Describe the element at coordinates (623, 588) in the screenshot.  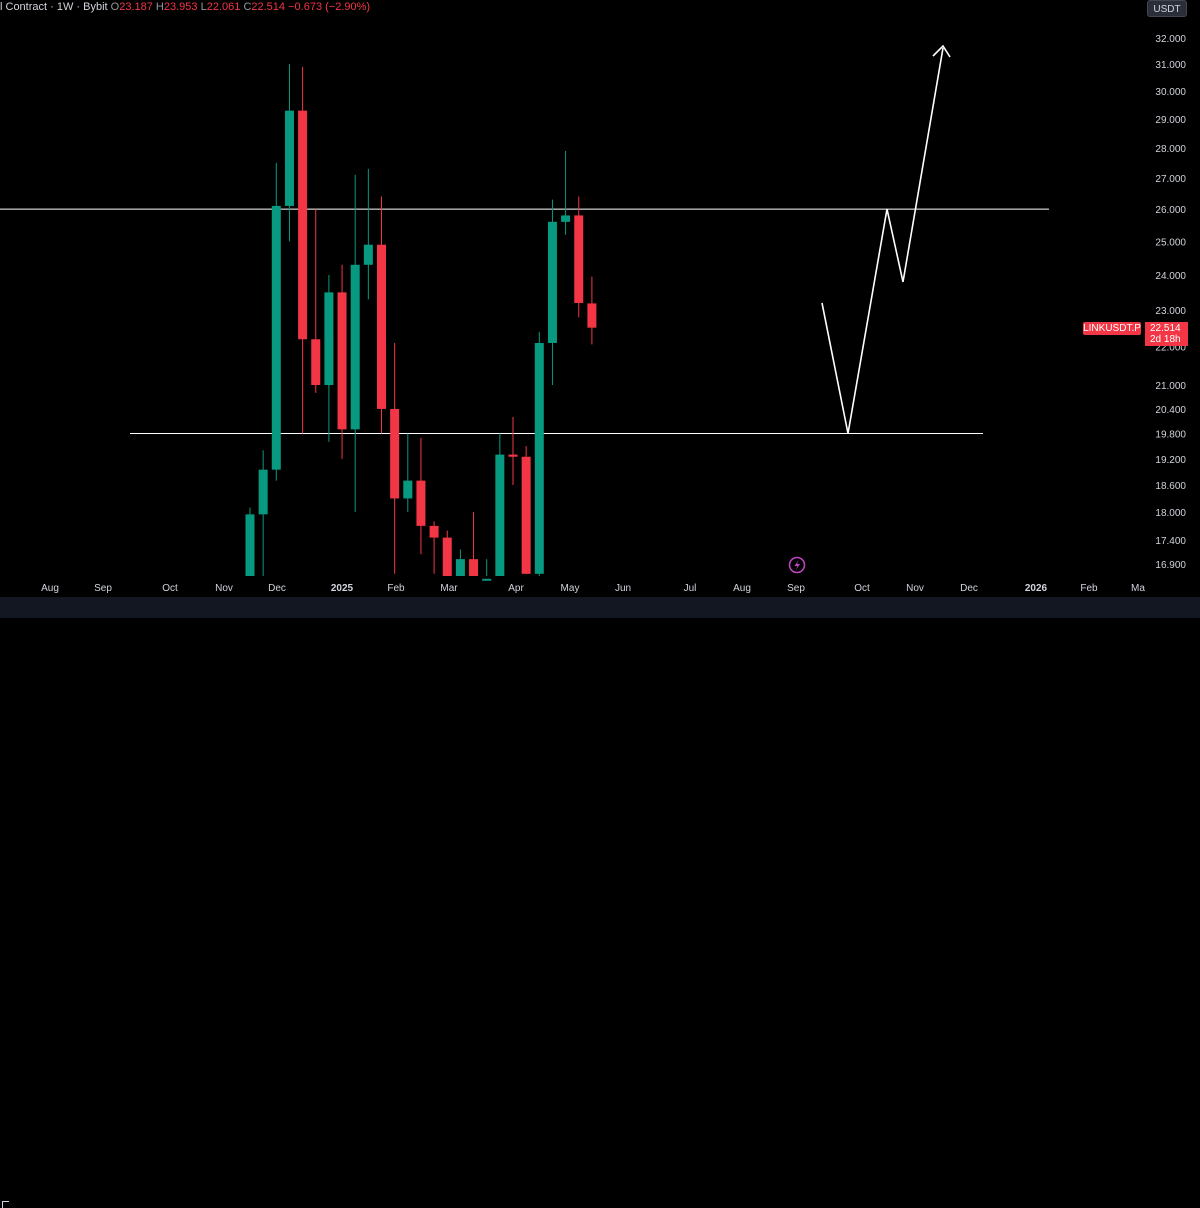
I see `x-axis-tick-label: Jun` at that location.